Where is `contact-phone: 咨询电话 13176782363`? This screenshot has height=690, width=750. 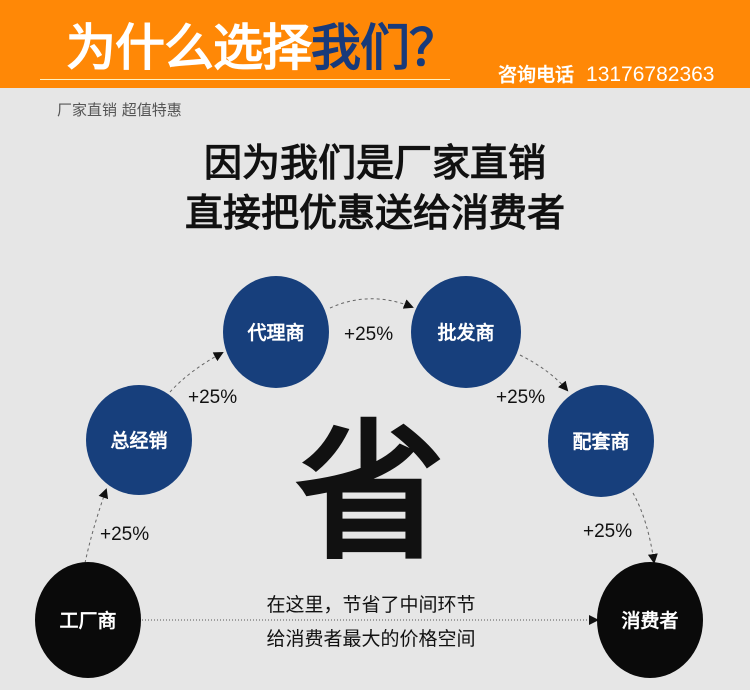
contact-phone: 咨询电话 13176782363 is located at coordinates (606, 73).